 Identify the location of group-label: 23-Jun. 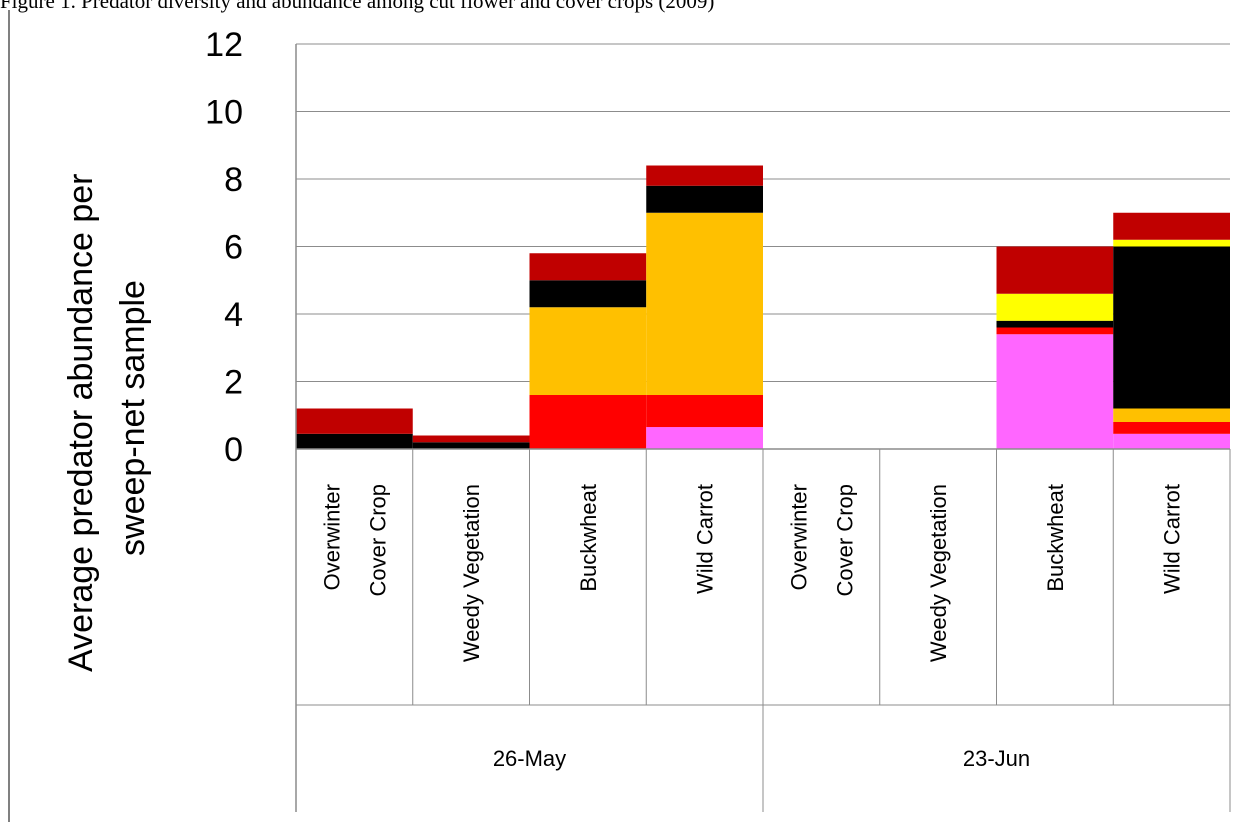
(996, 758).